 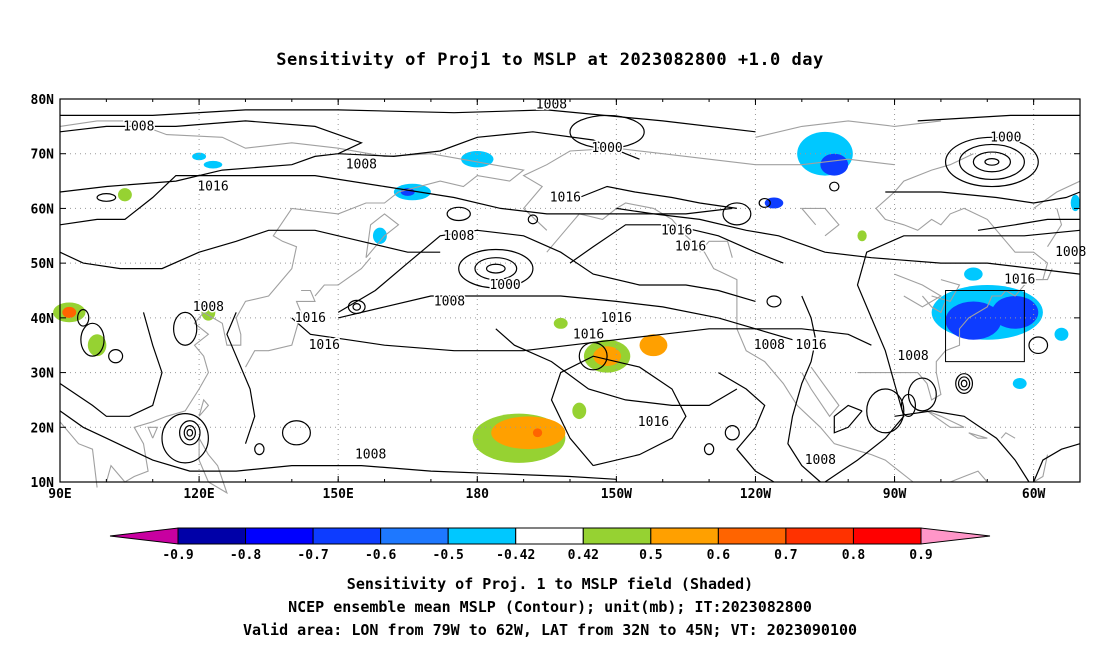 What do you see at coordinates (854, 555) in the screenshot?
I see `colorbar-label: 0.8` at bounding box center [854, 555].